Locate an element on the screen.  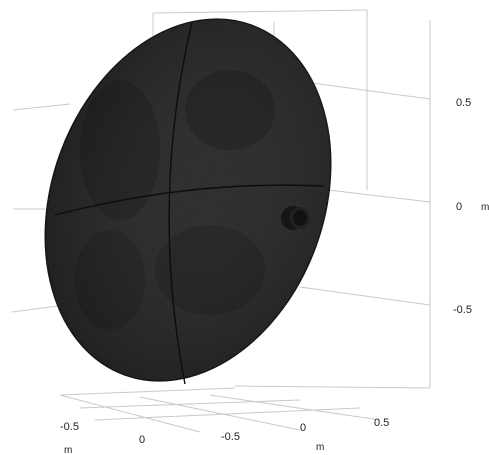
x-axis: -0.5 0 0.5 m is located at coordinates (305, 435).